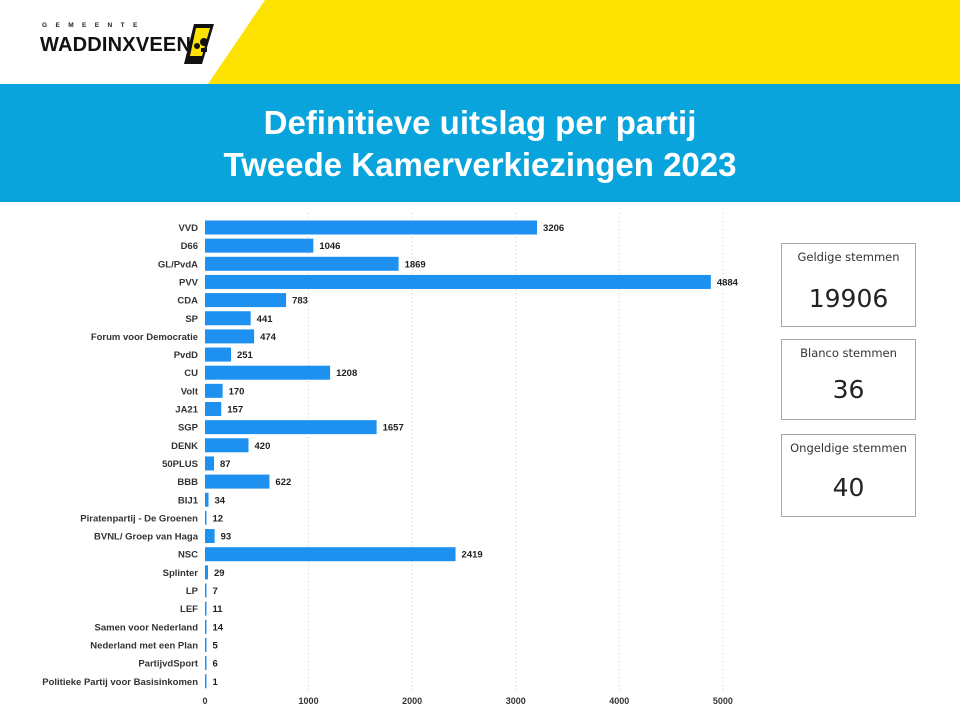  Describe the element at coordinates (189, 609) in the screenshot. I see `category-label: LEF` at that location.